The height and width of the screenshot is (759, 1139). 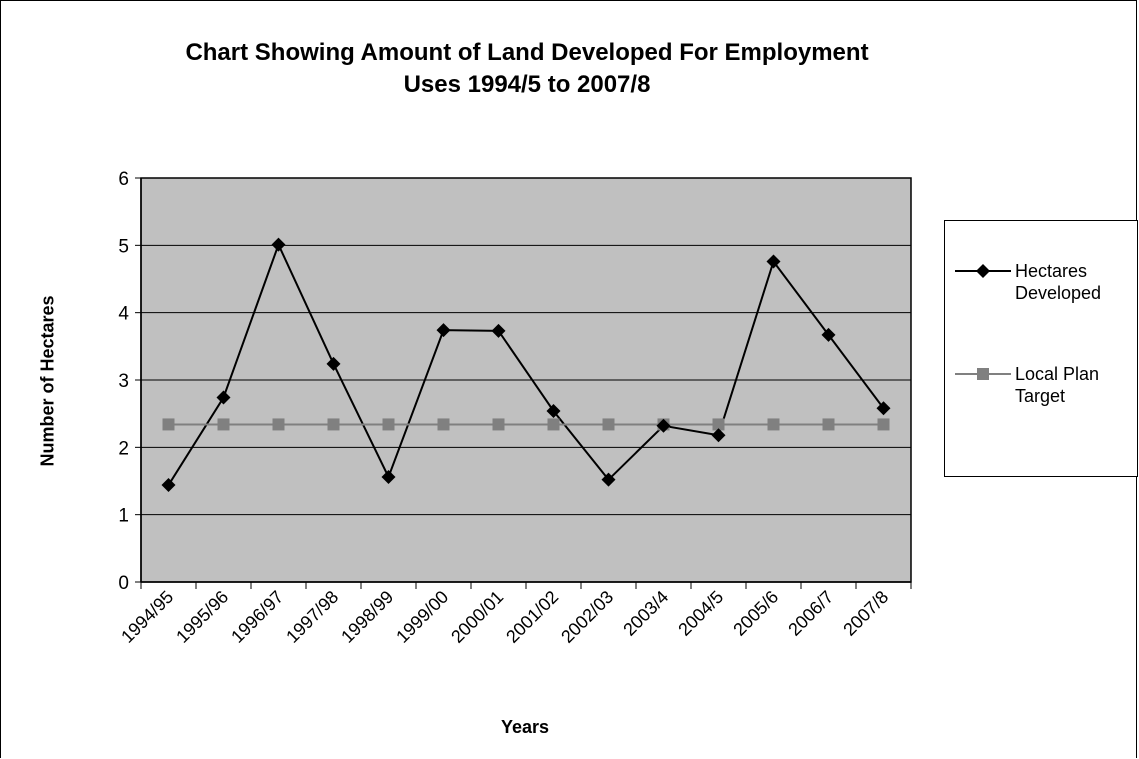 I want to click on y-tick-label: 5, so click(x=123, y=246).